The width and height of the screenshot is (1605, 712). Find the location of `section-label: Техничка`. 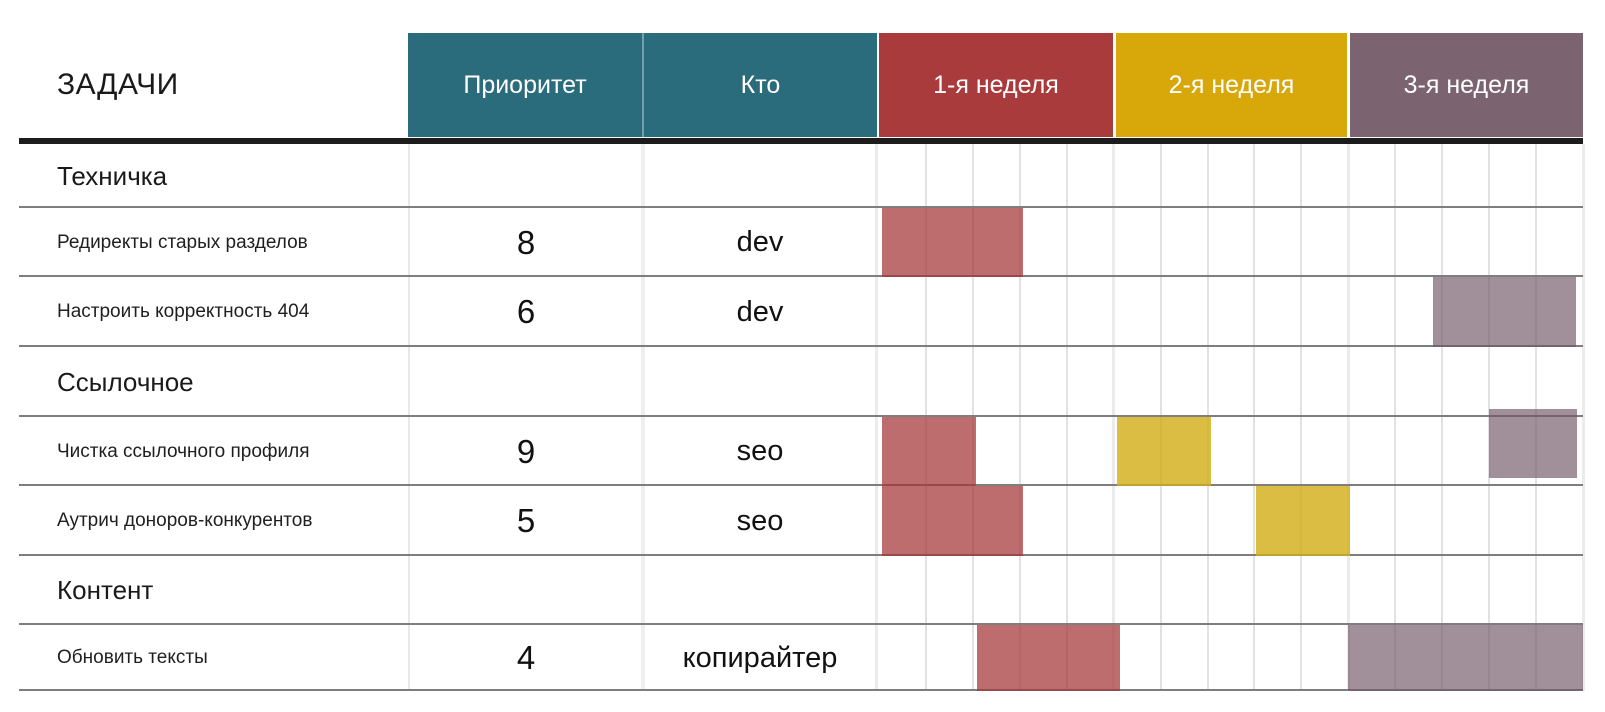

section-label: Техничка is located at coordinates (112, 175).